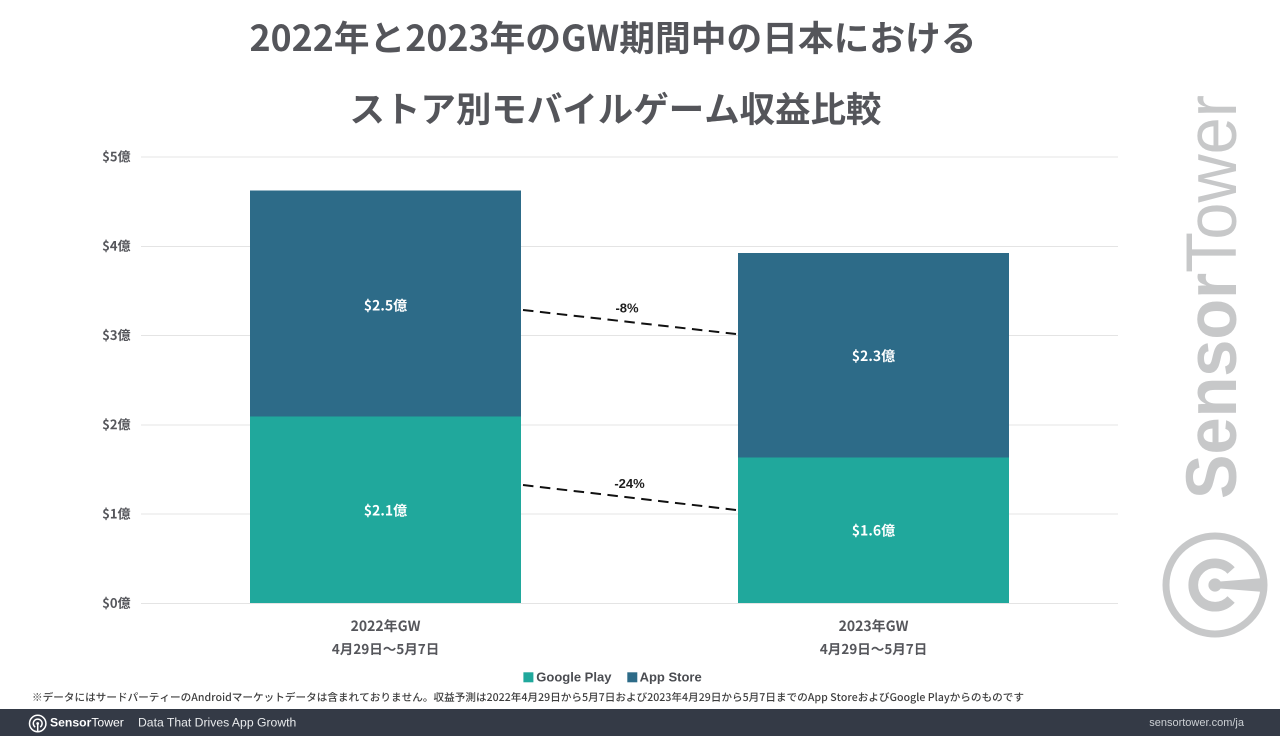 This screenshot has height=736, width=1280. What do you see at coordinates (627, 308) in the screenshot?
I see `svg-text: -8%` at bounding box center [627, 308].